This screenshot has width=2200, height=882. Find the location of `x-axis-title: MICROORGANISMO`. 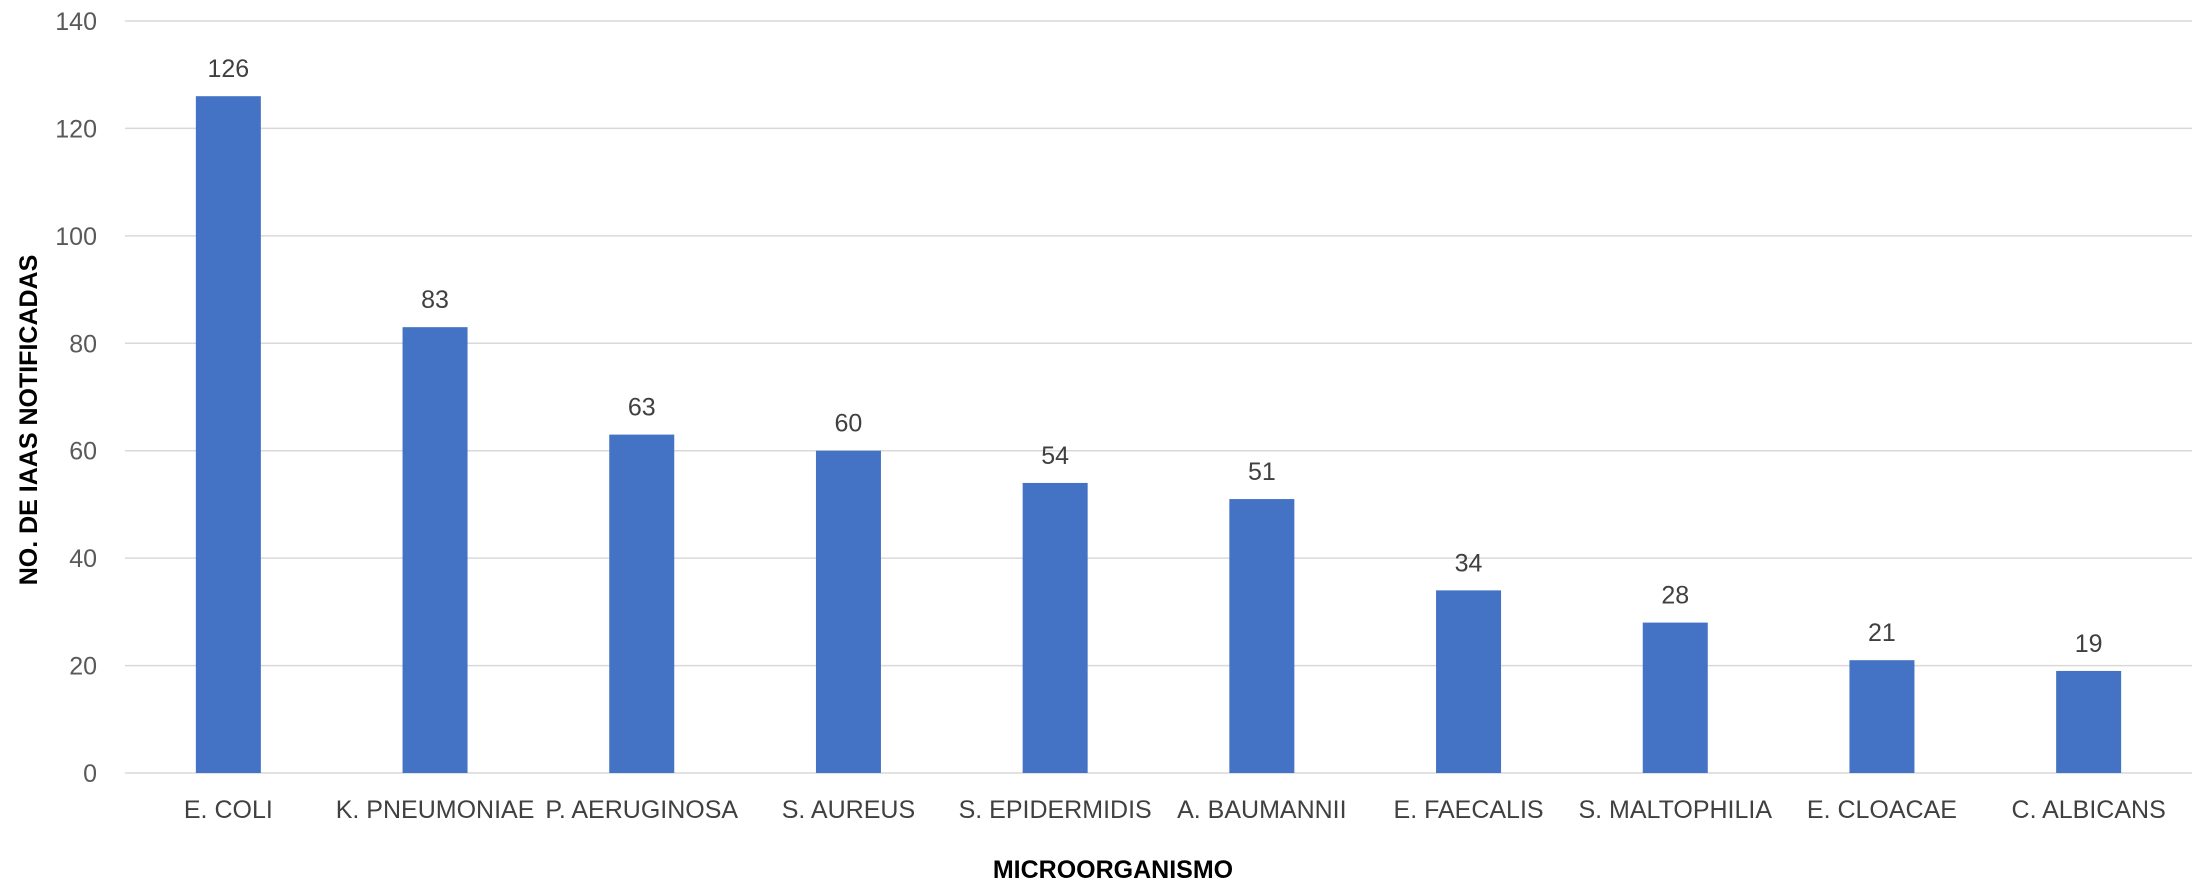

x-axis-title: MICROORGANISMO is located at coordinates (1113, 869).